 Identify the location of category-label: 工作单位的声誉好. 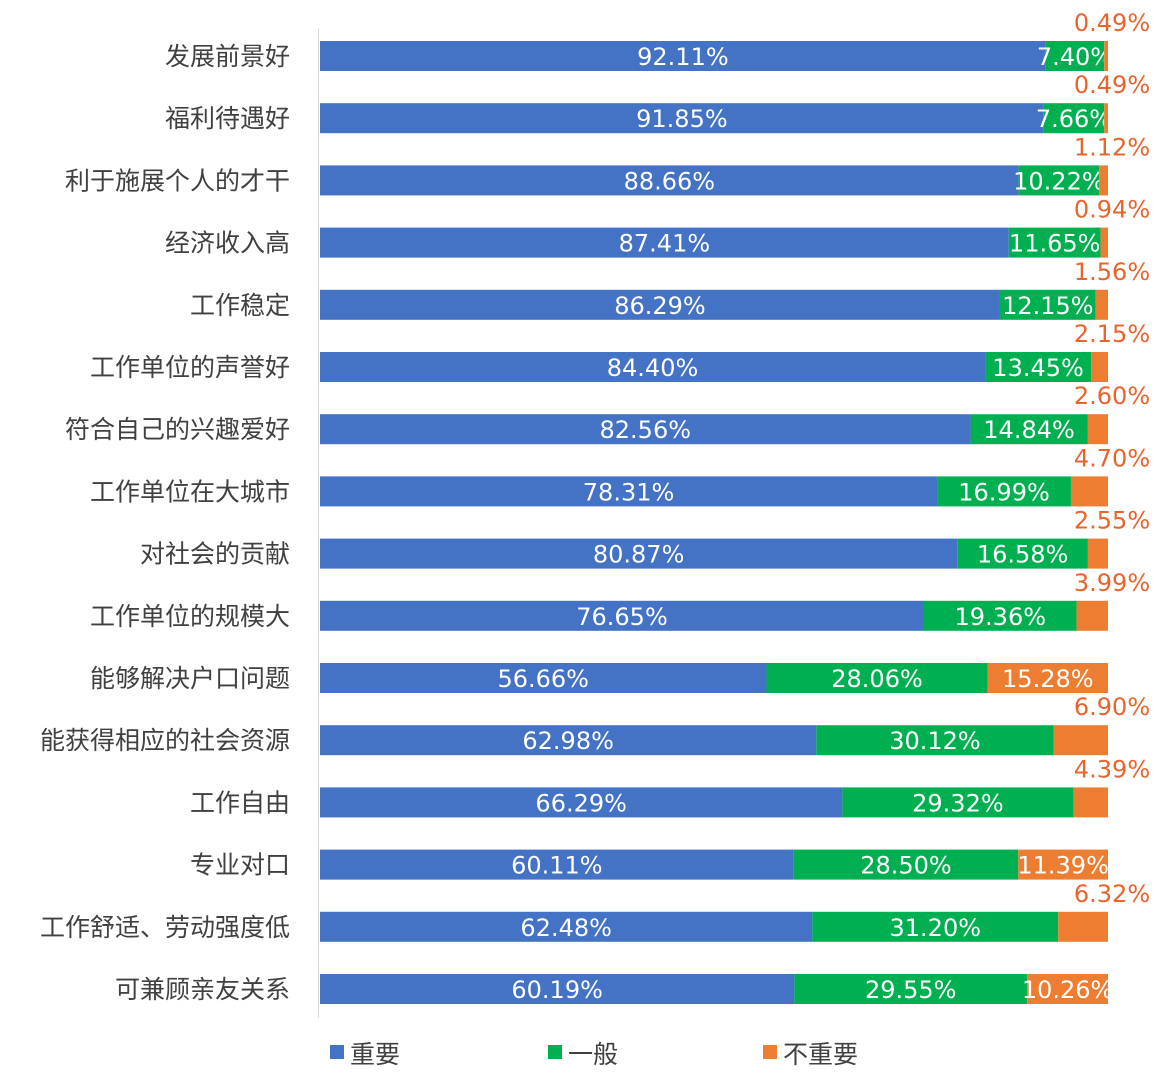
(190, 367).